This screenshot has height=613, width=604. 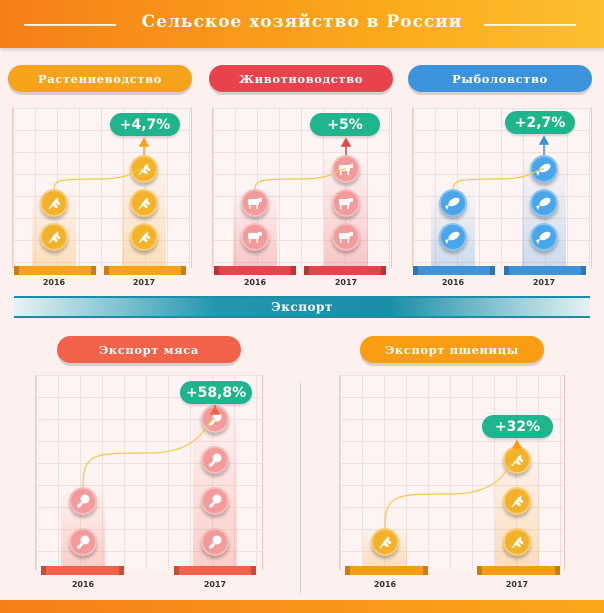 What do you see at coordinates (452, 349) in the screenshot?
I see `chart-title-pill: Экспорт пшеницы` at bounding box center [452, 349].